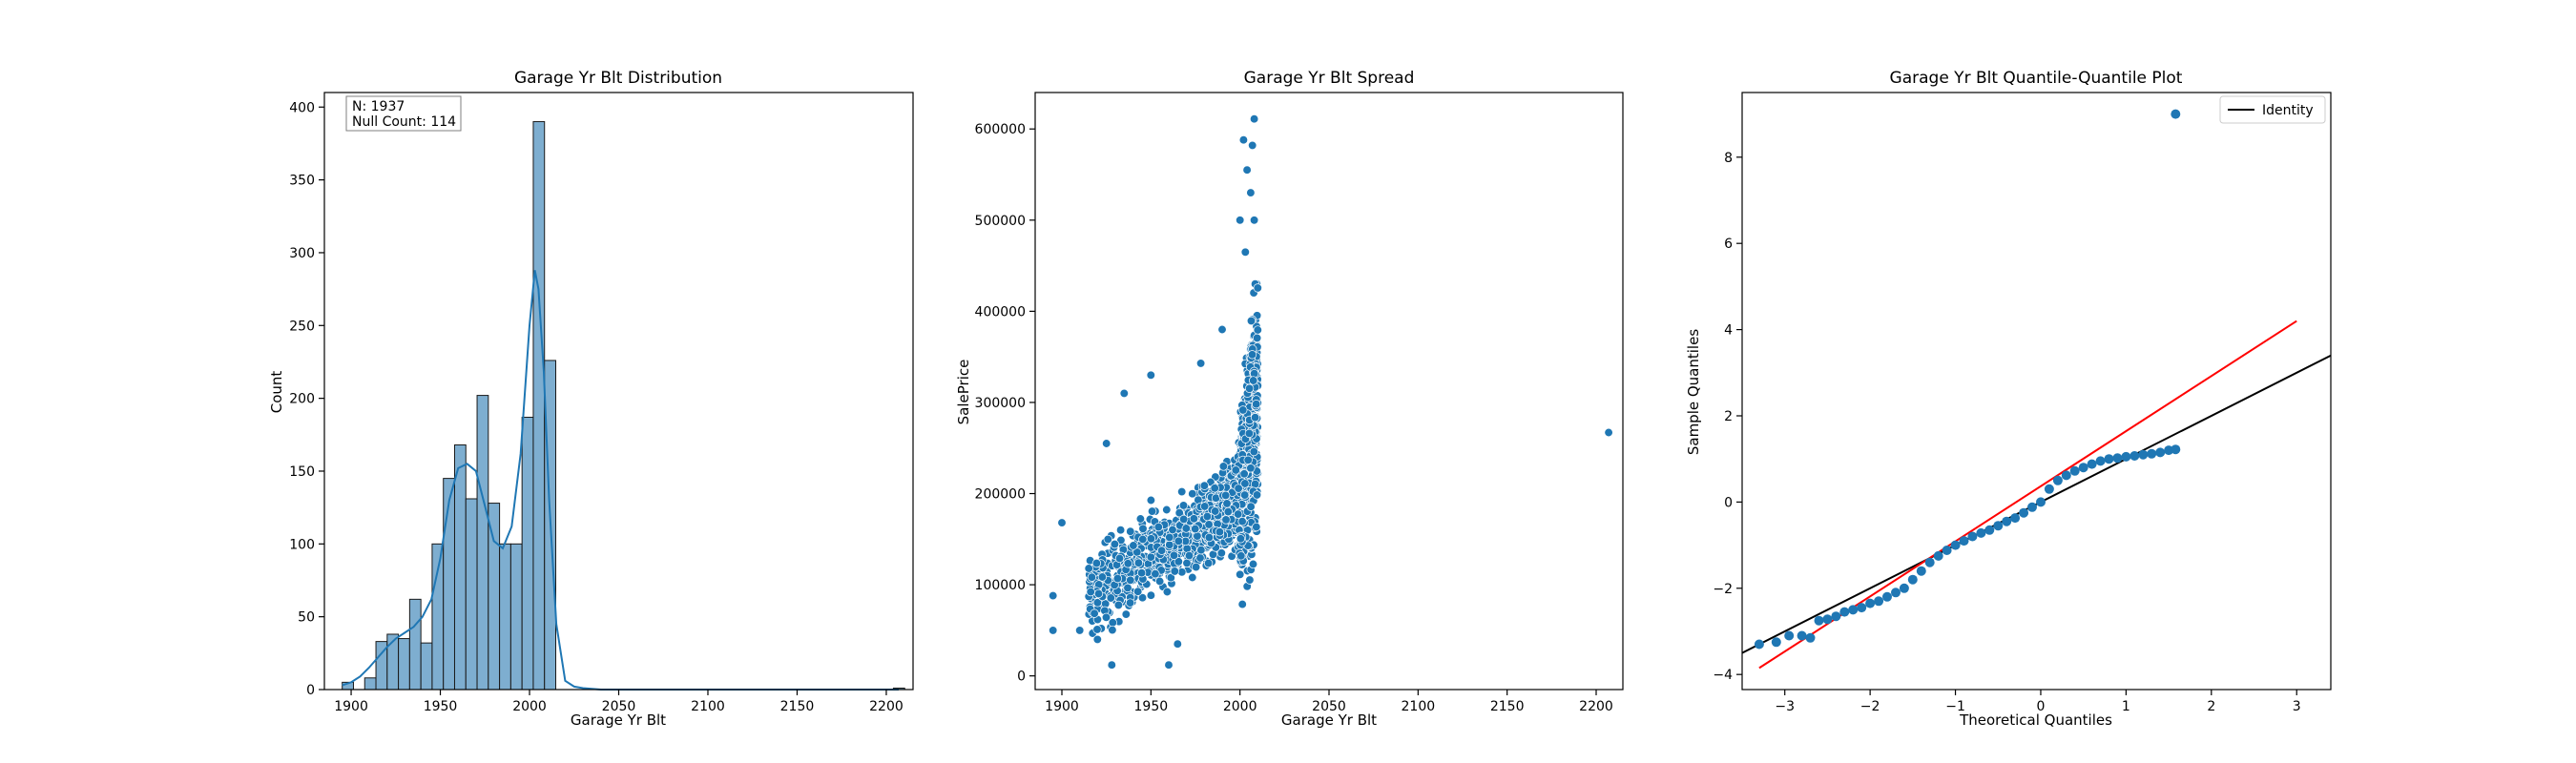  Describe the element at coordinates (302, 107) in the screenshot. I see `histogram-ytick-label: 400` at that location.